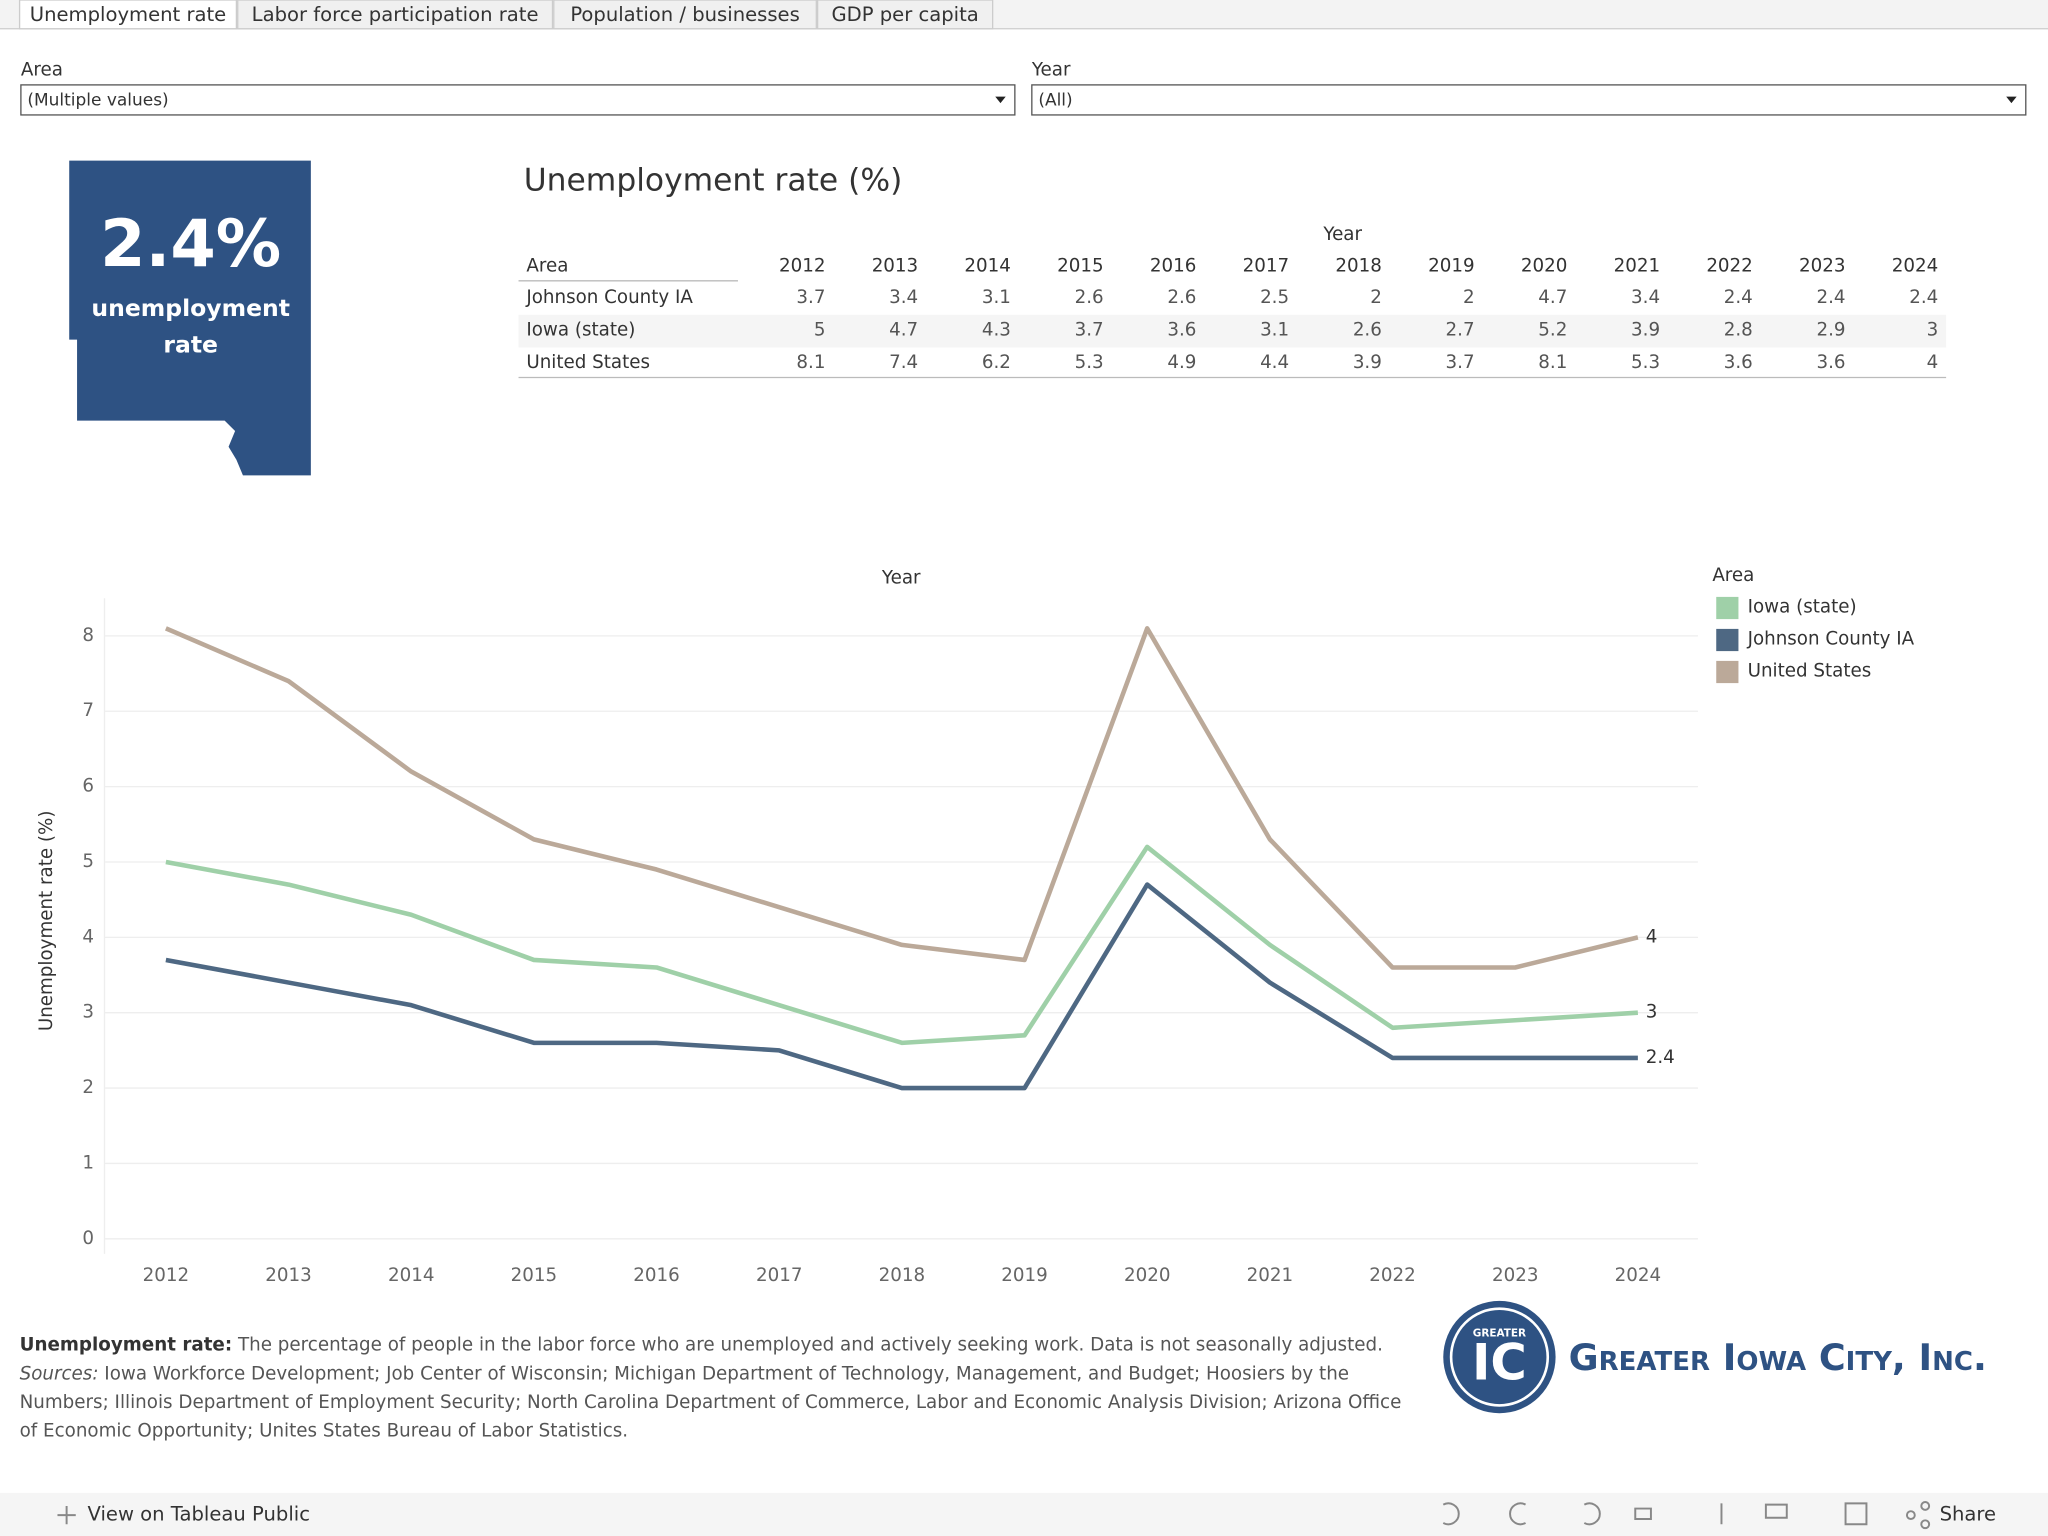 Image resolution: width=2048 pixels, height=1536 pixels. Describe the element at coordinates (1147, 1275) in the screenshot. I see `x-tick-label: 2020` at that location.